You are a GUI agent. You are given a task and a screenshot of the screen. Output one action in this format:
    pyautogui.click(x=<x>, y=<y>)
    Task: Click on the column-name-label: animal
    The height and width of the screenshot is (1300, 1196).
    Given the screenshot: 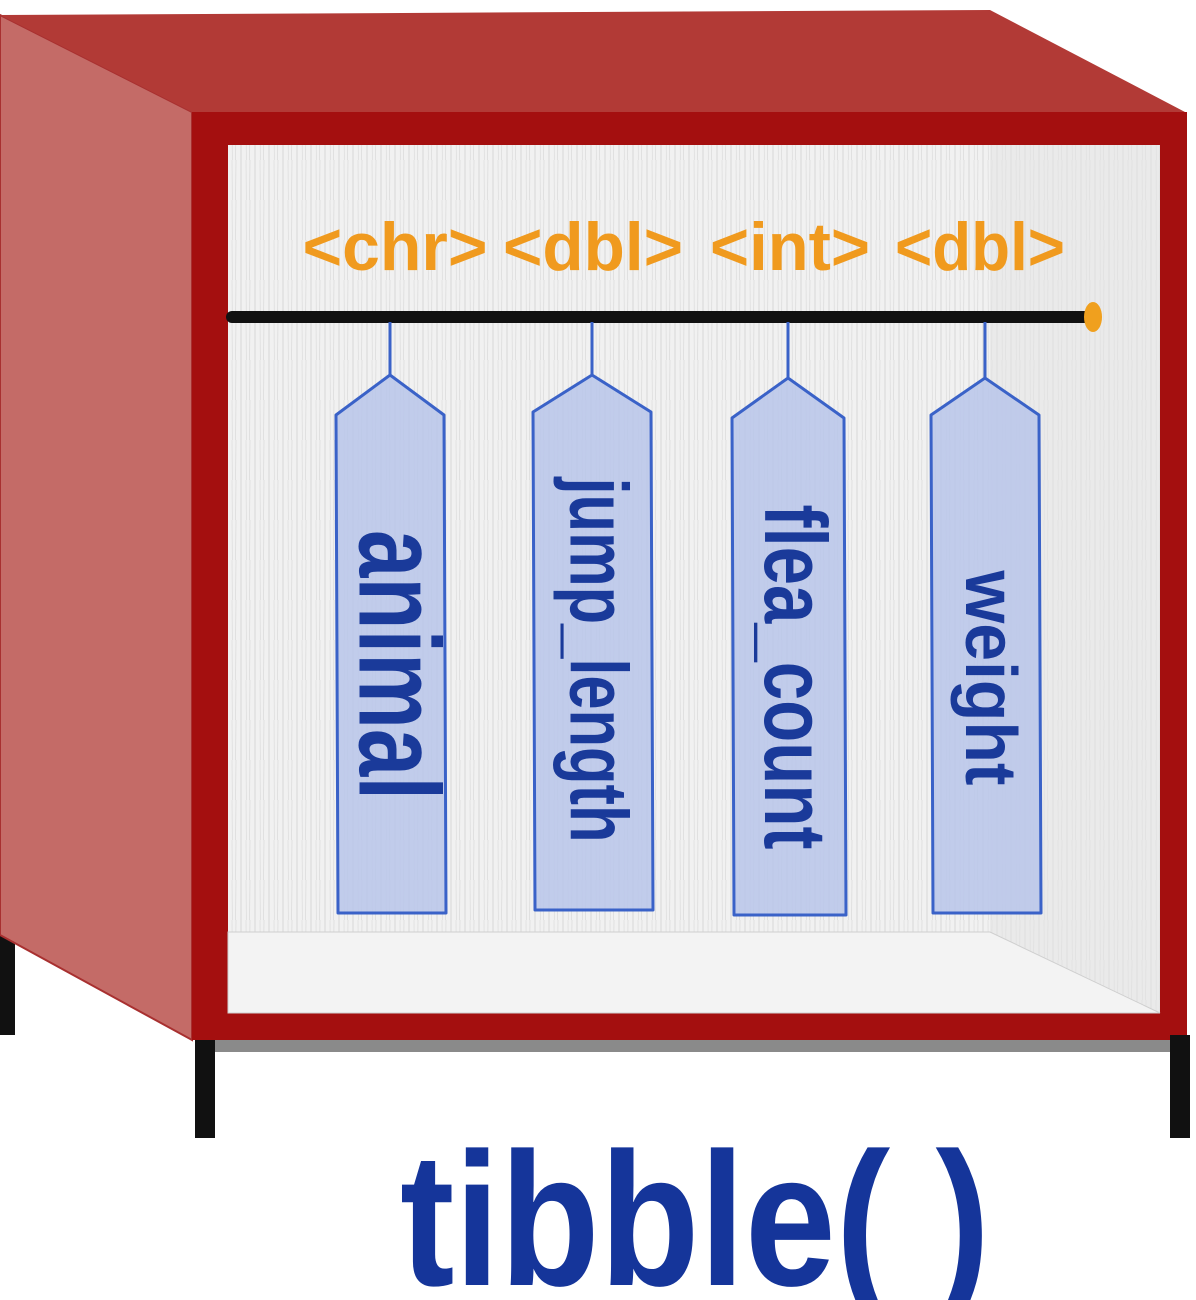 What is the action you would take?
    pyautogui.click(x=399, y=665)
    